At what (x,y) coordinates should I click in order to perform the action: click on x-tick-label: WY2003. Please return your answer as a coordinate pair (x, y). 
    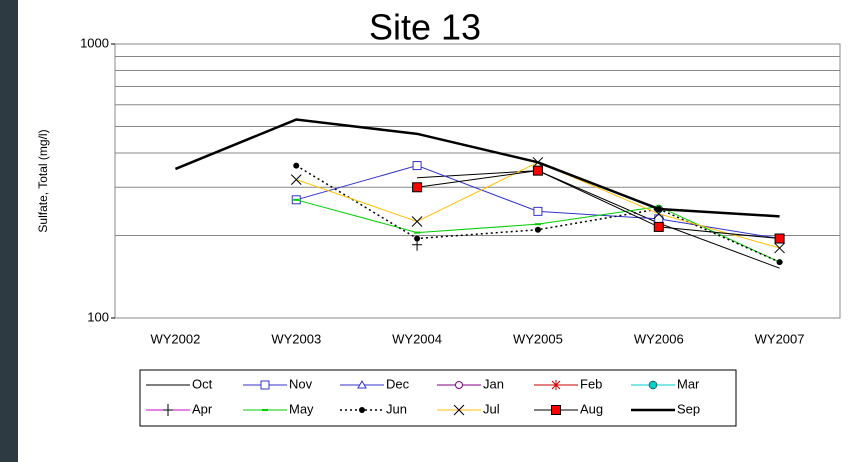
    Looking at the image, I should click on (296, 338).